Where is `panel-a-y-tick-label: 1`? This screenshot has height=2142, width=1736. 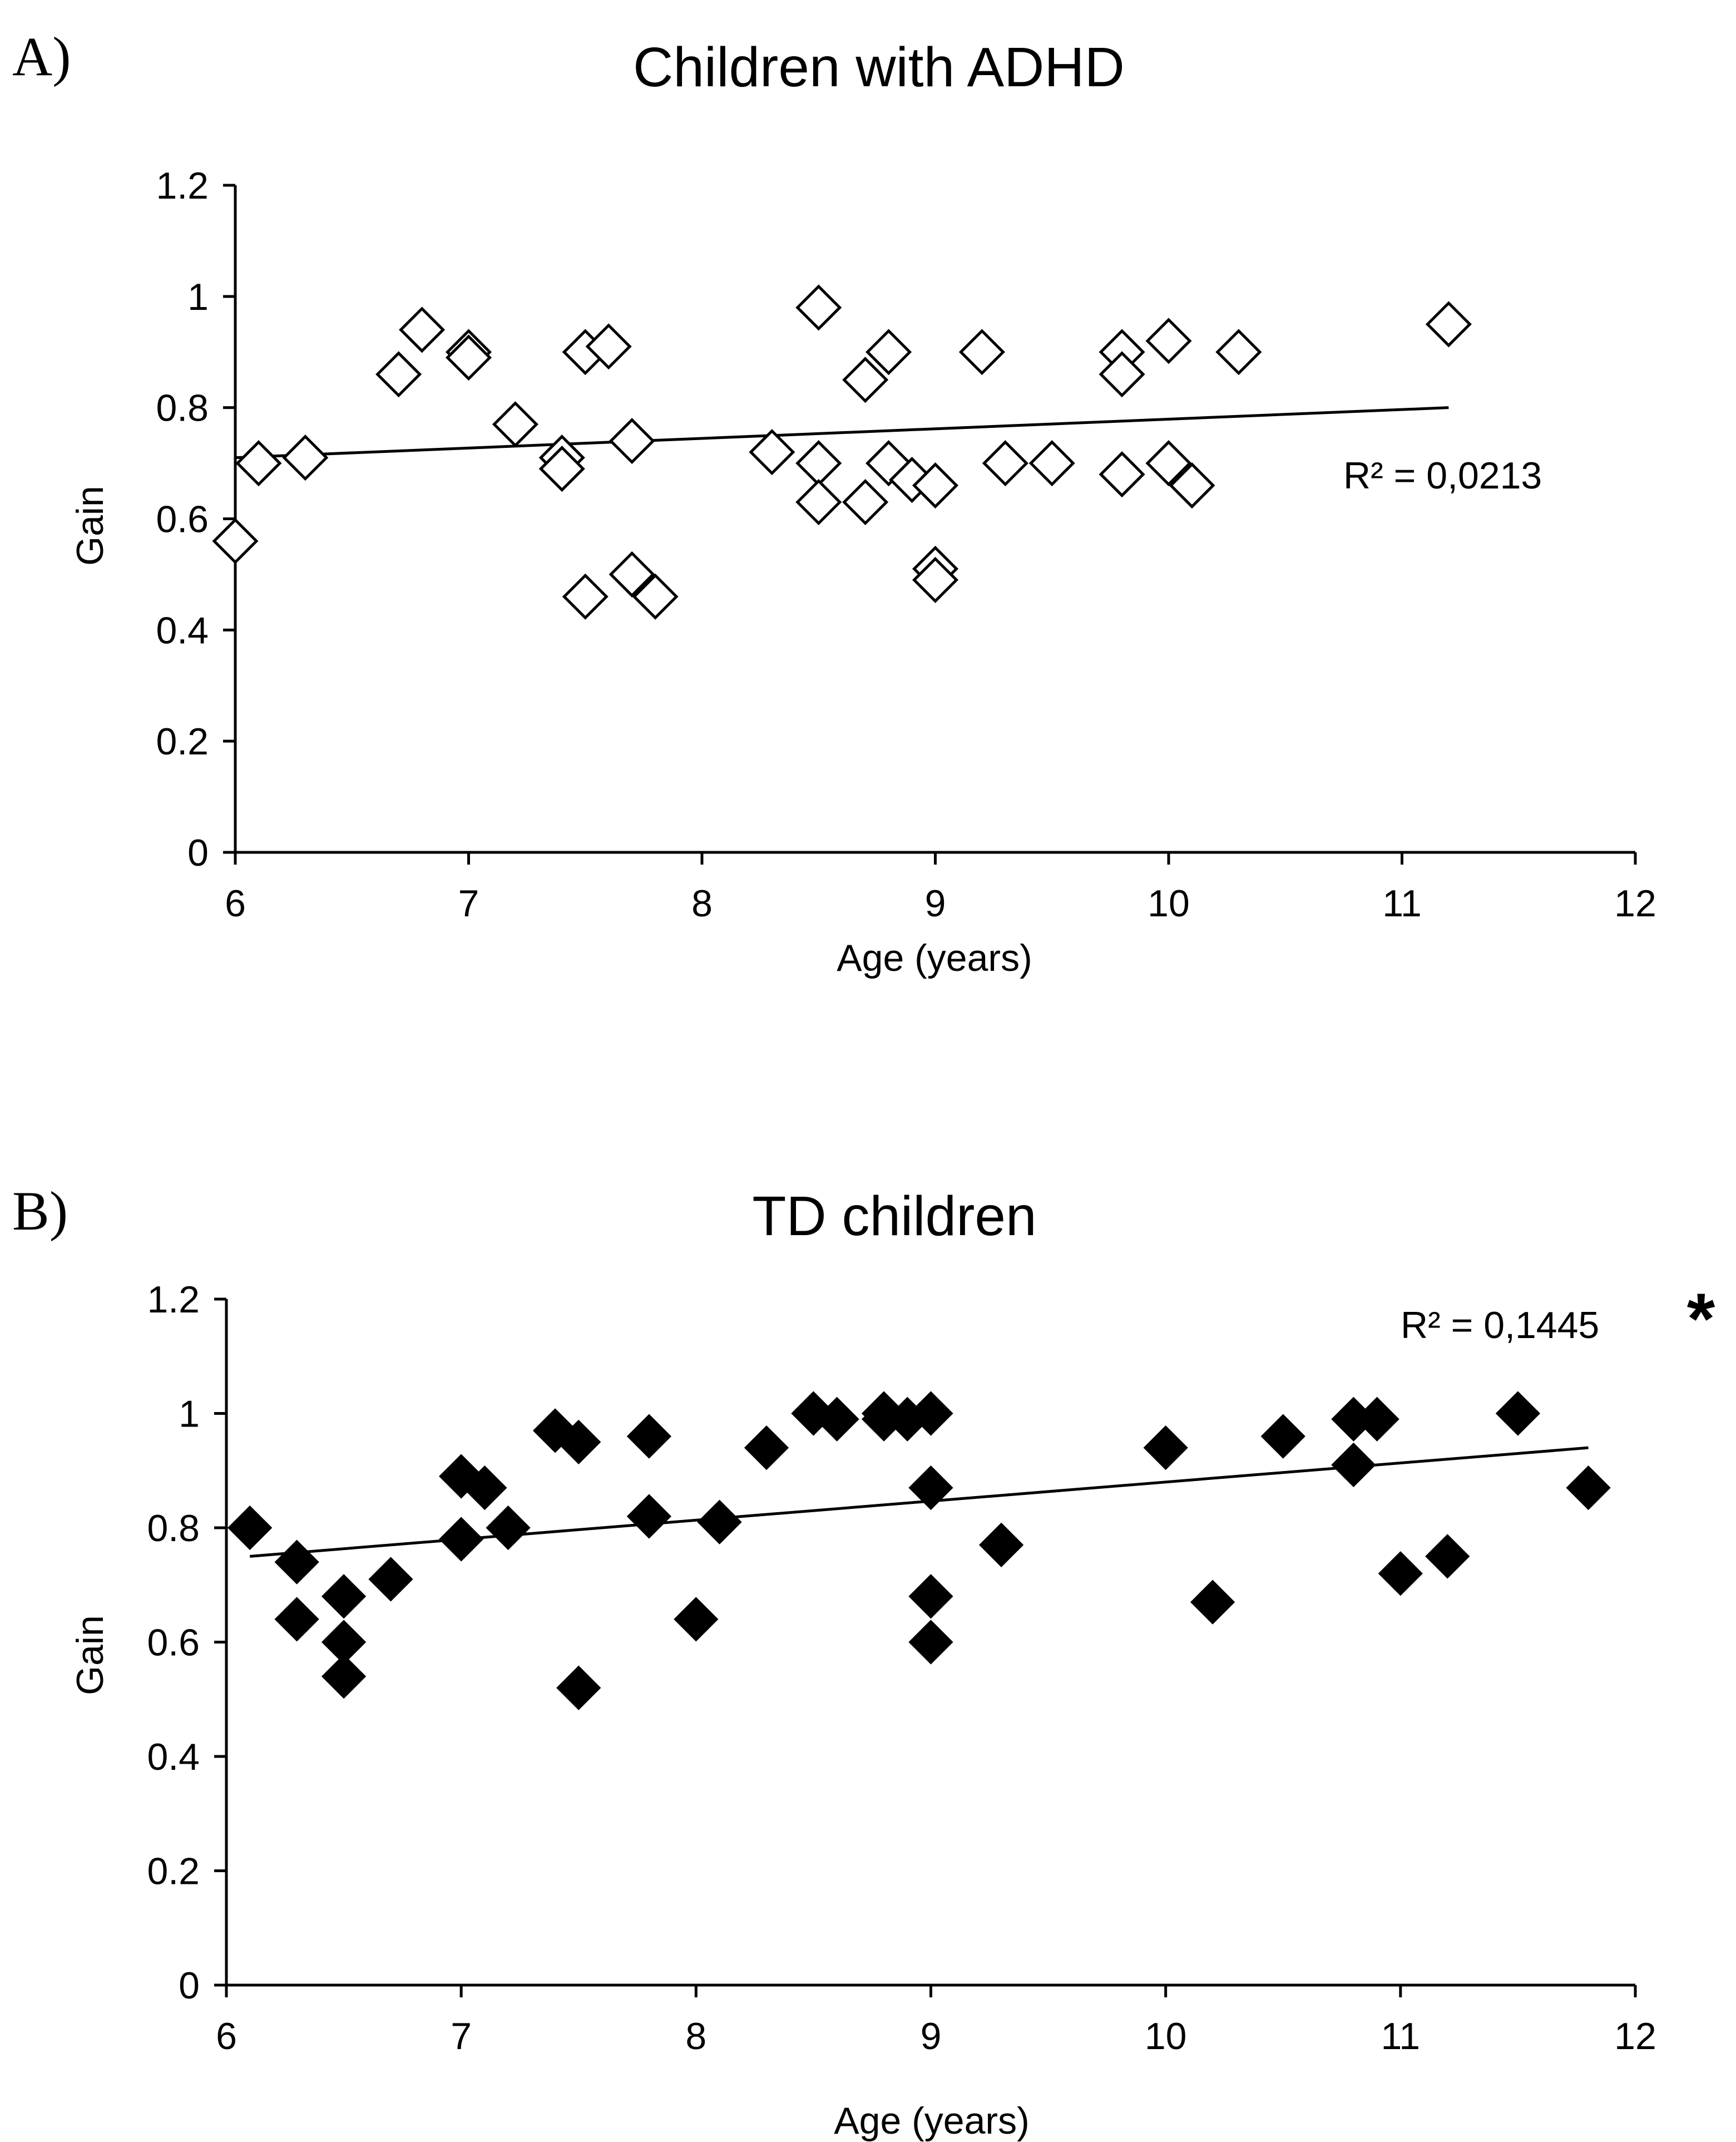
panel-a-y-tick-label: 1 is located at coordinates (198, 297).